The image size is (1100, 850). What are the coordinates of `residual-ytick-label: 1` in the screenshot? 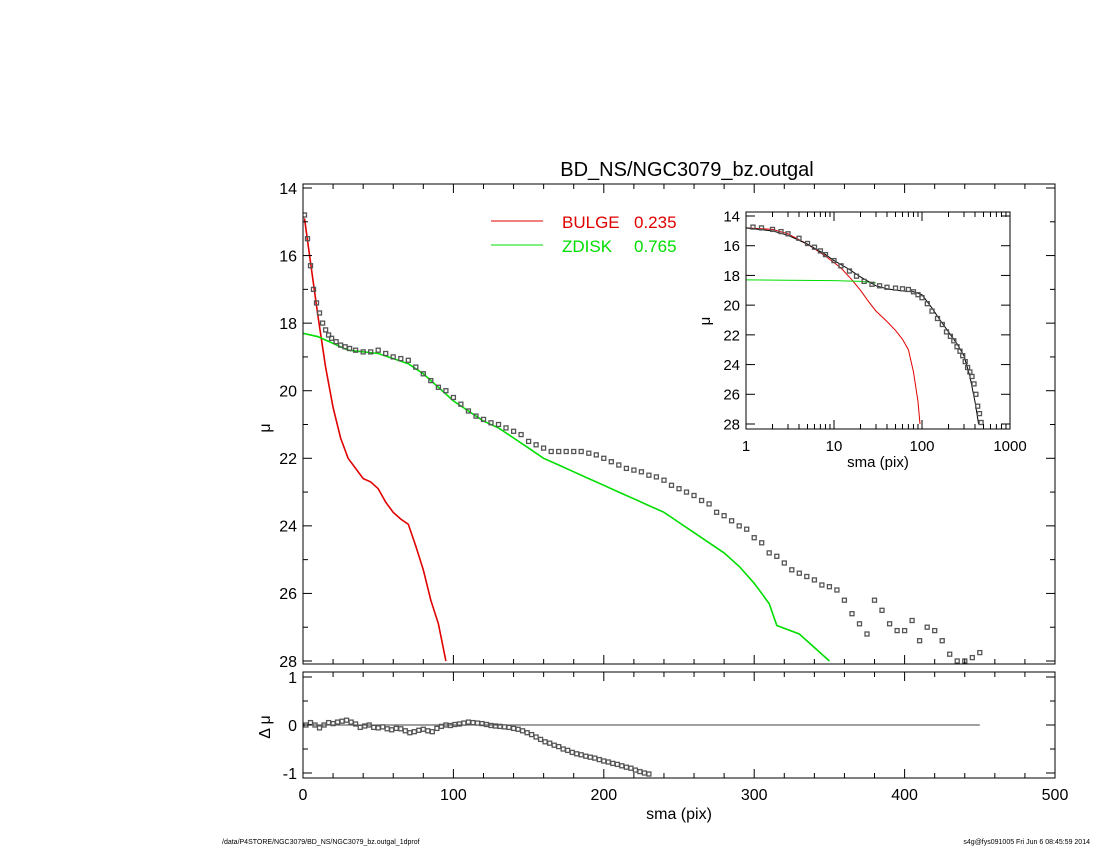 It's located at (292, 678).